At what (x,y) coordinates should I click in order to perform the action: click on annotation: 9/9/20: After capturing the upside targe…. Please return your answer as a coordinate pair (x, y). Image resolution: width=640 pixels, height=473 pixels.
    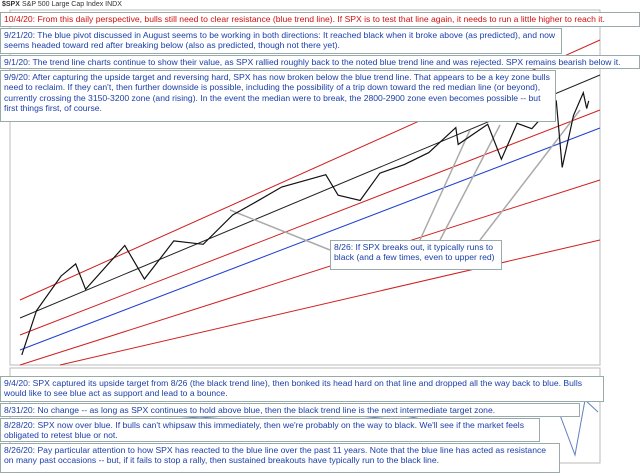
    Looking at the image, I should click on (278, 96).